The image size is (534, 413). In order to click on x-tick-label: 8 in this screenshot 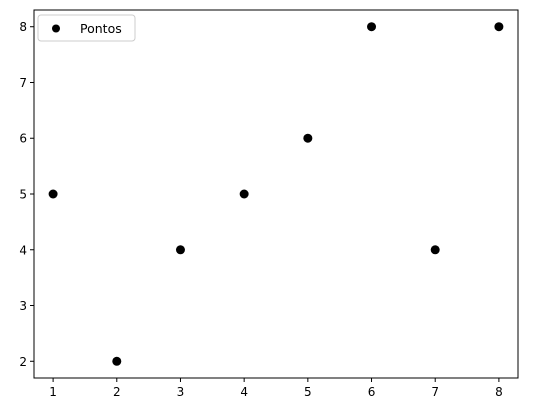, I will do `click(499, 392)`.